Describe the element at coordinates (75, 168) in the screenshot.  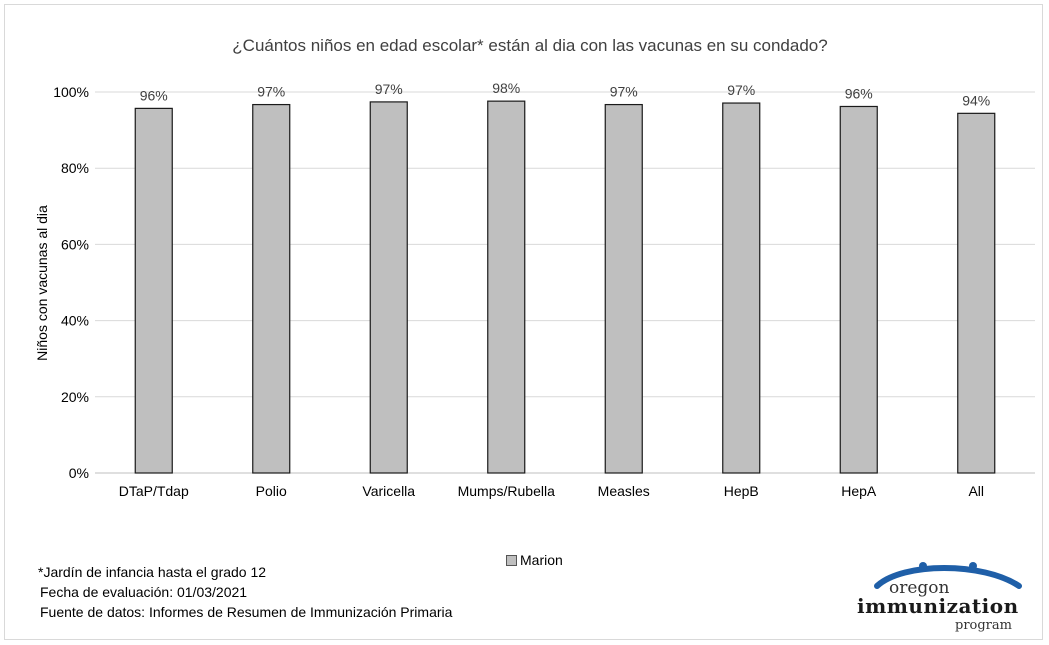
I see `y-tick-label: 80%` at that location.